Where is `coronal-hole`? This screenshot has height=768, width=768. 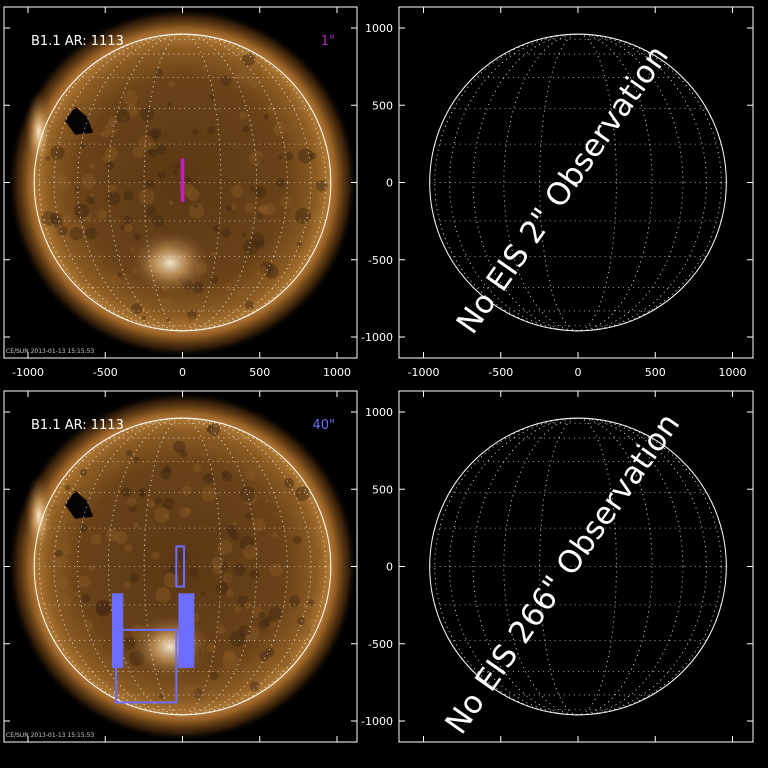 coronal-hole is located at coordinates (79, 504).